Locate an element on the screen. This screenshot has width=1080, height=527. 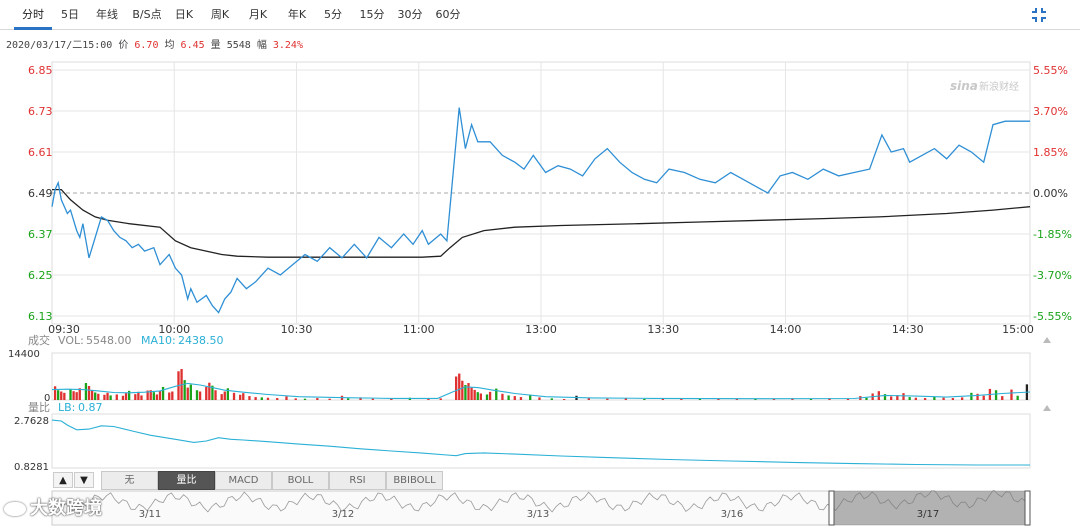
indicator-bbiboll-button: BBIBOLL is located at coordinates (414, 480).